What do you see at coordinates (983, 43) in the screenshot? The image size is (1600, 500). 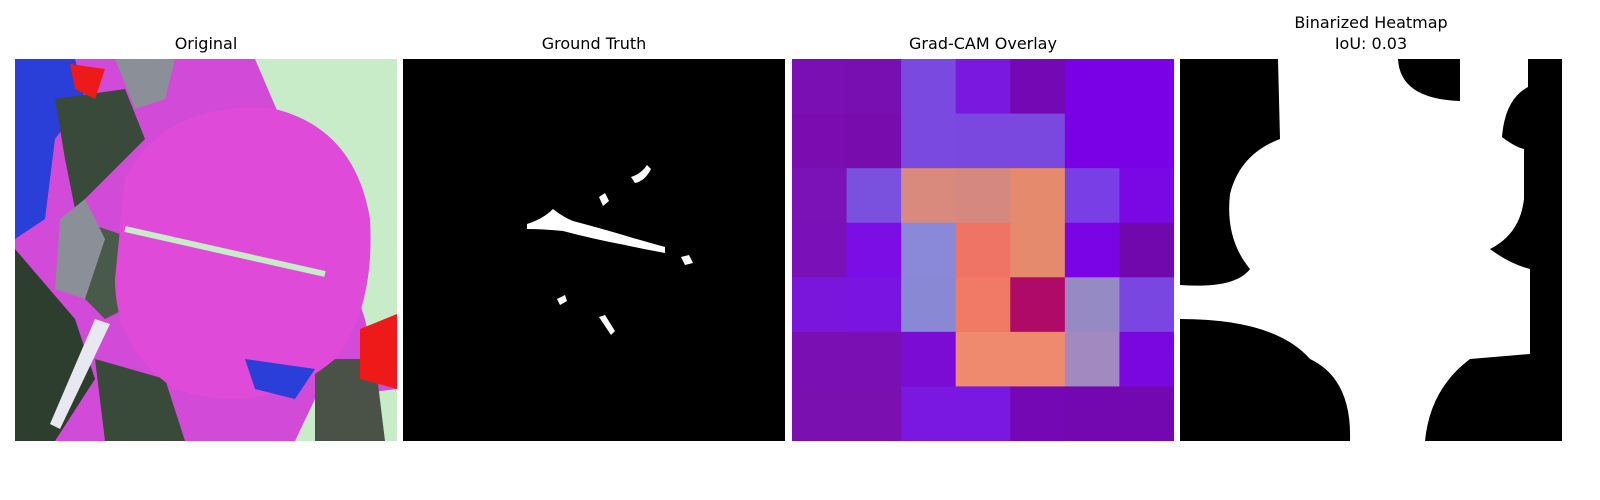 I see `panel-title-gradcam: Grad-CAM Overlay` at bounding box center [983, 43].